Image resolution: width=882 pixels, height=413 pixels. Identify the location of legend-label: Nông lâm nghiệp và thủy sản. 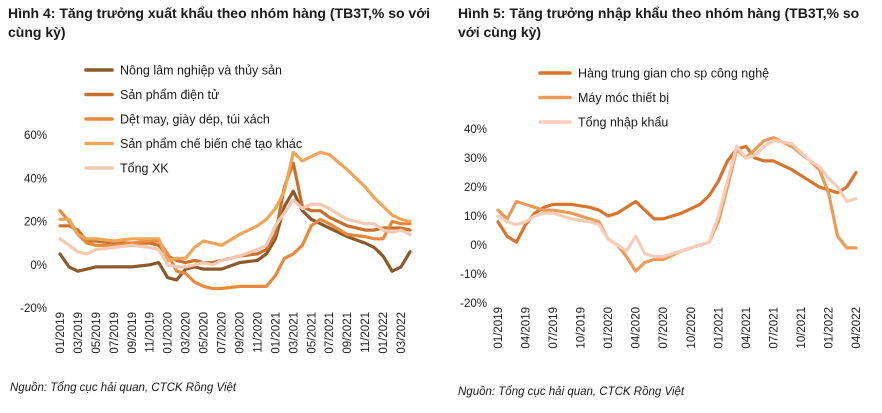
(201, 71).